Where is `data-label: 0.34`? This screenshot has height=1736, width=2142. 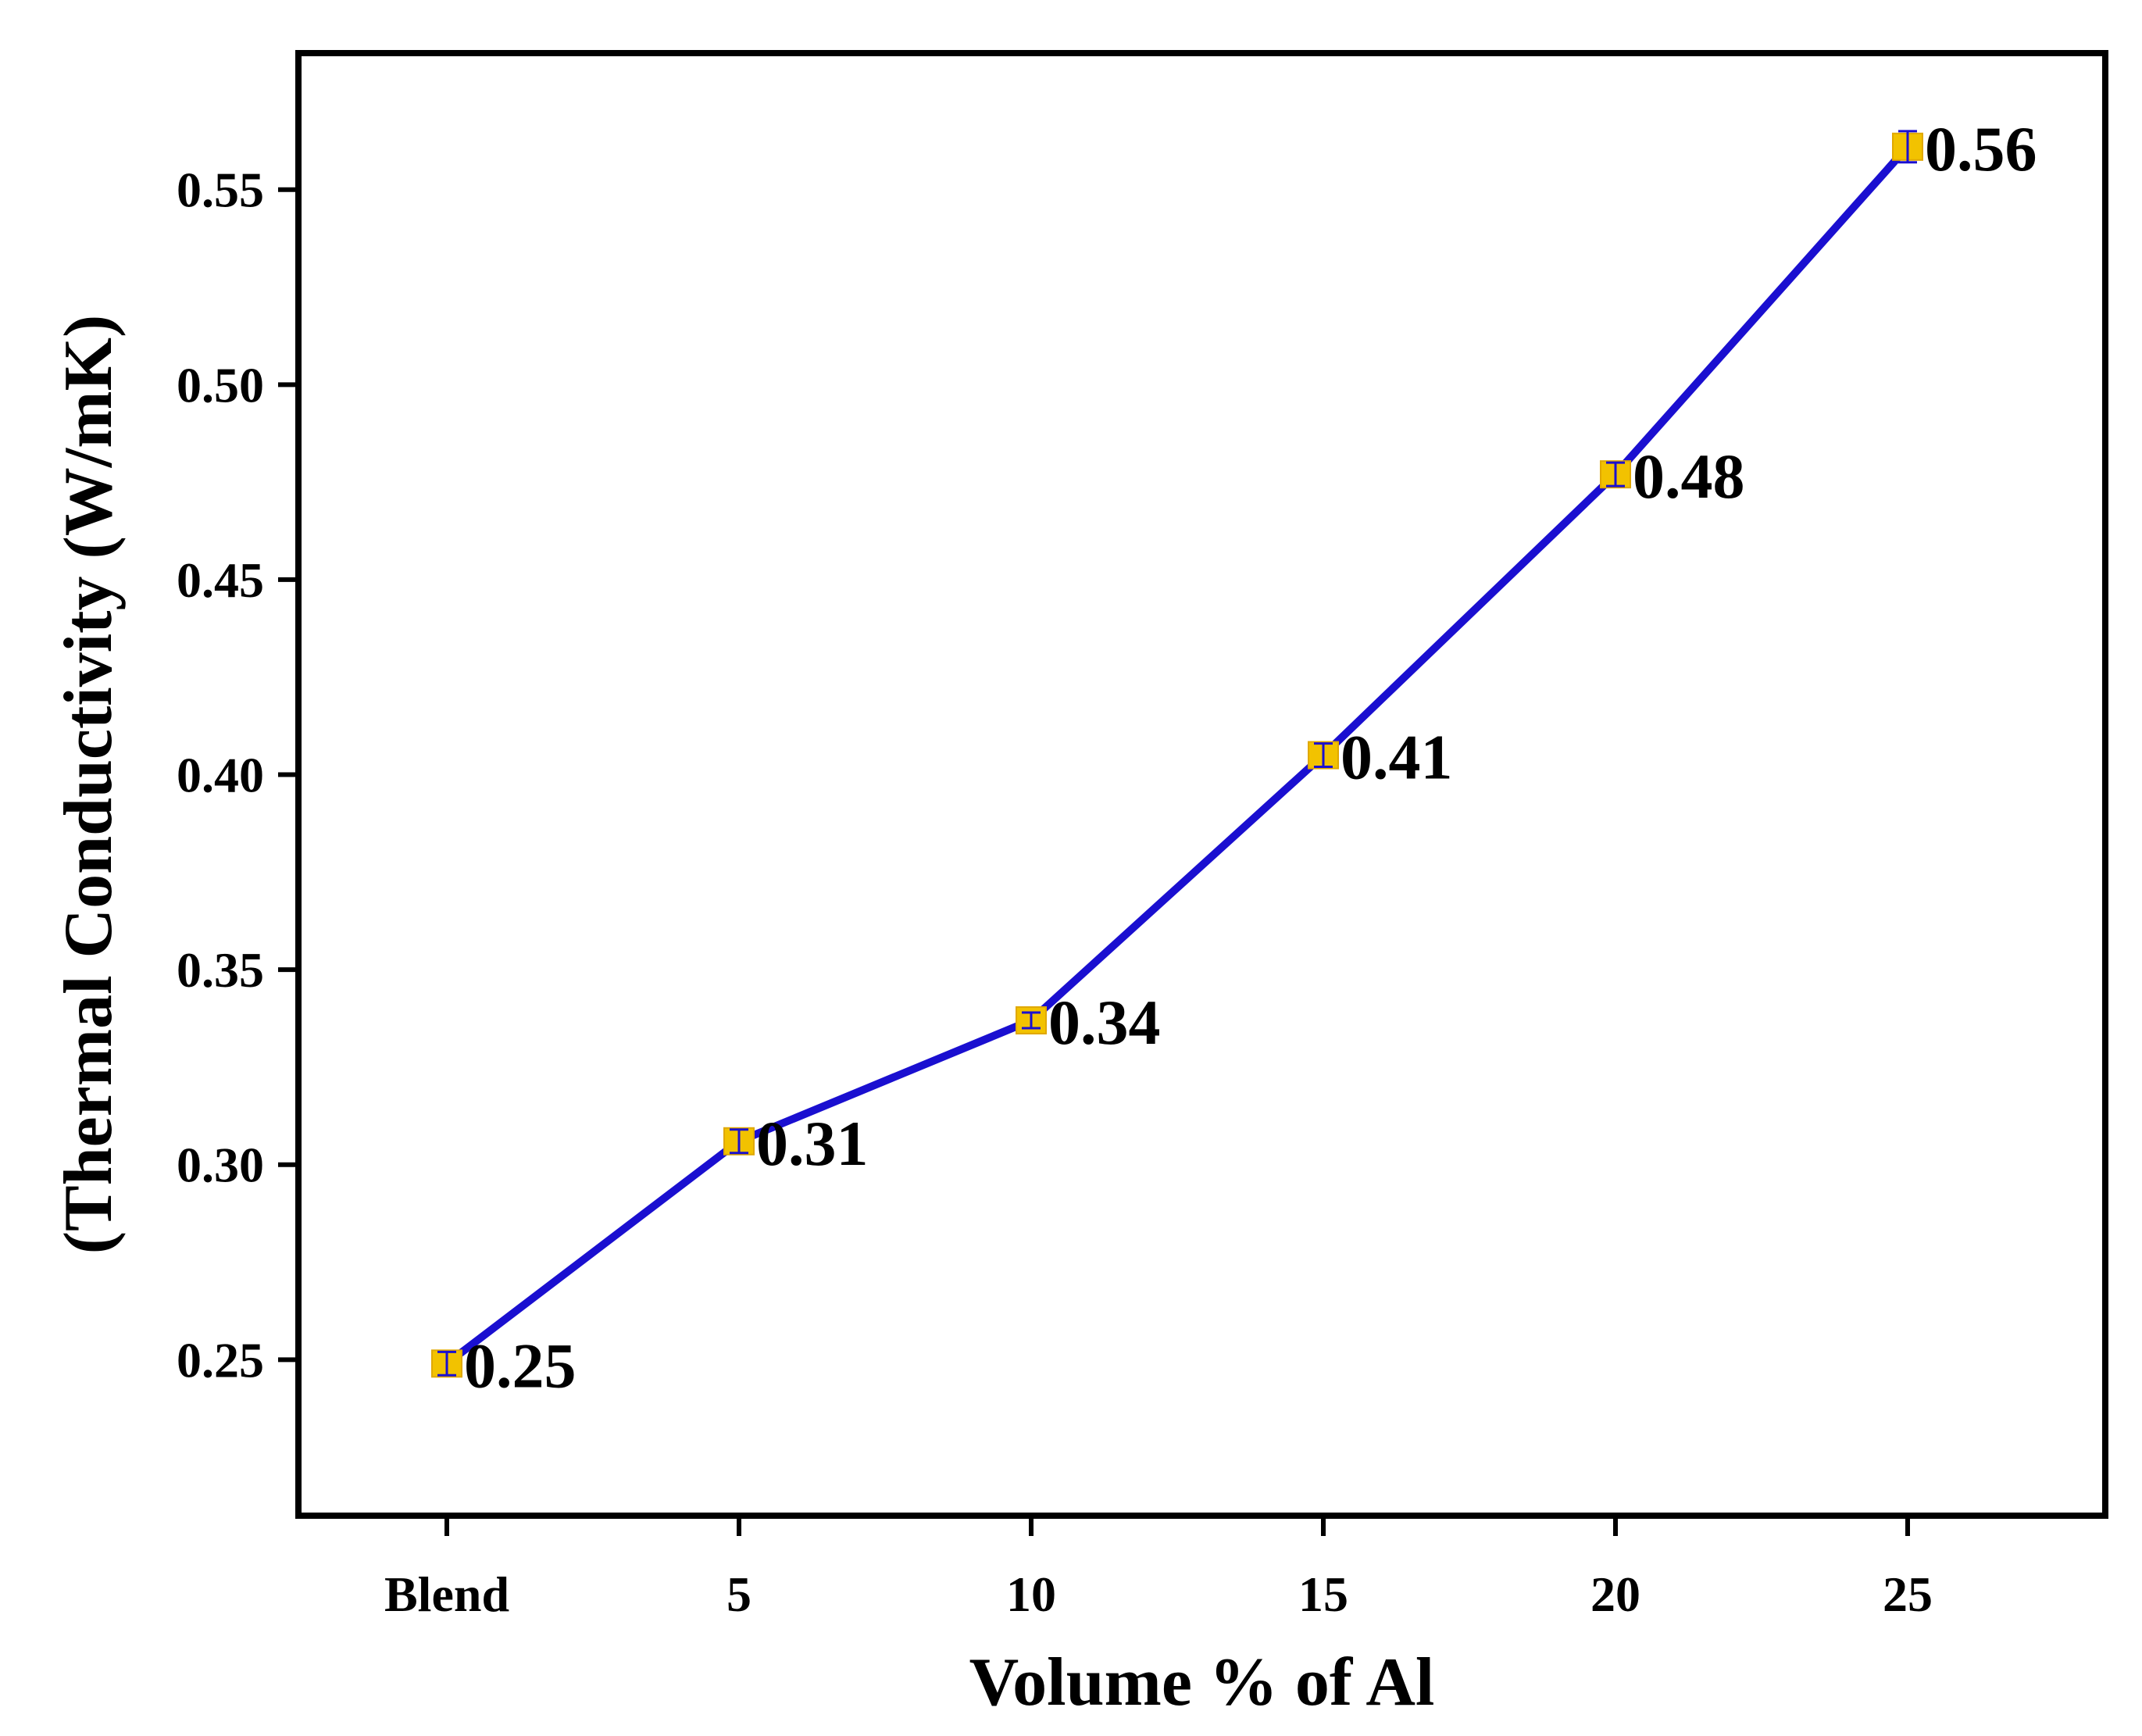
data-label: 0.34 is located at coordinates (1104, 1022).